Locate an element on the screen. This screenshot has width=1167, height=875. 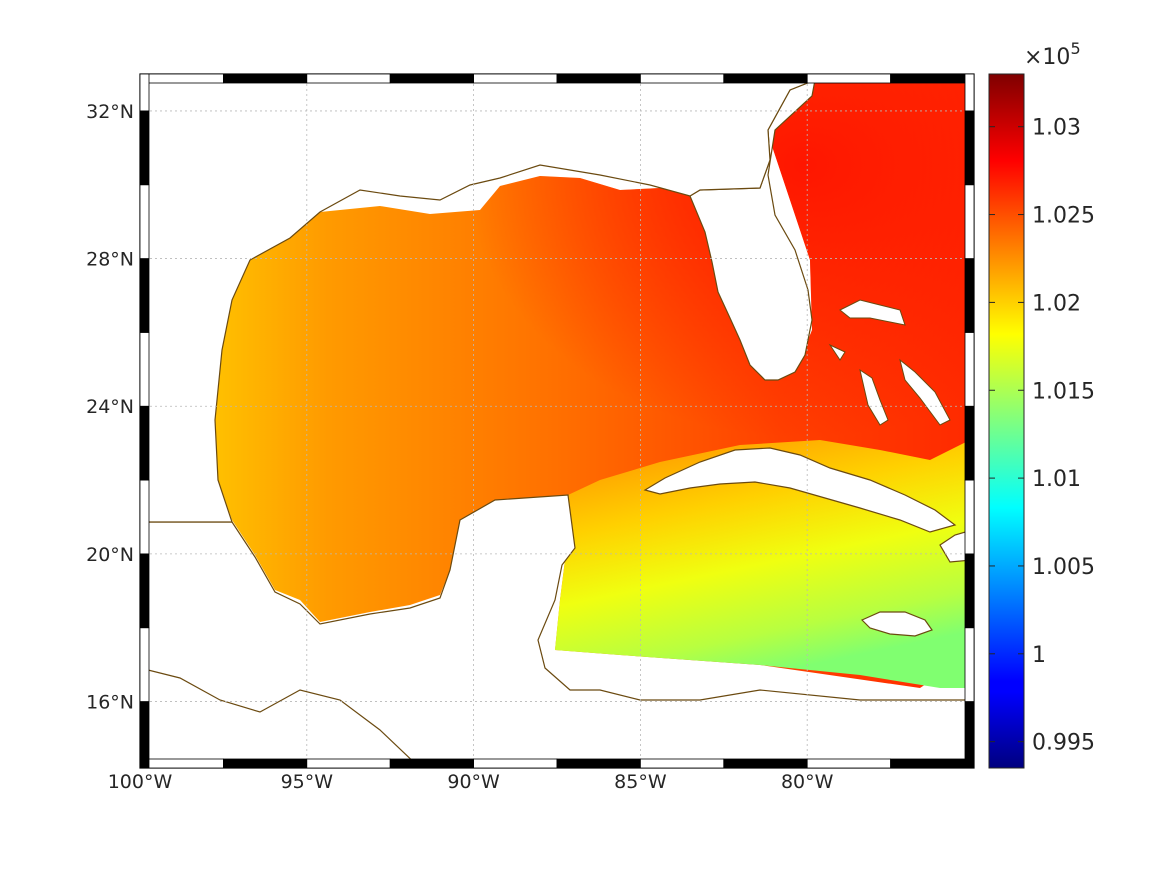
lat-tick-label: 32°N is located at coordinates (110, 112).